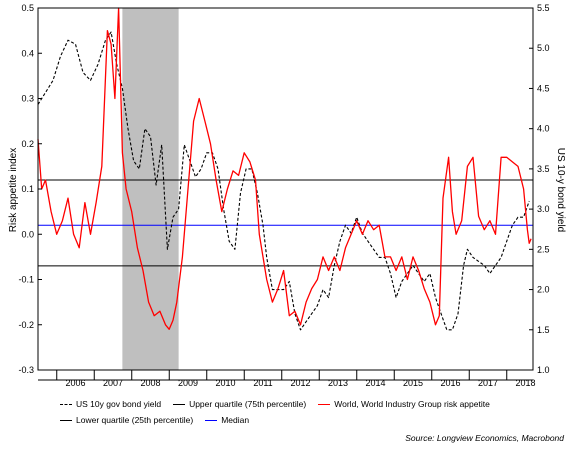 This screenshot has height=453, width=576. I want to click on legend-label: Lower quartile (25th percentile), so click(135, 420).